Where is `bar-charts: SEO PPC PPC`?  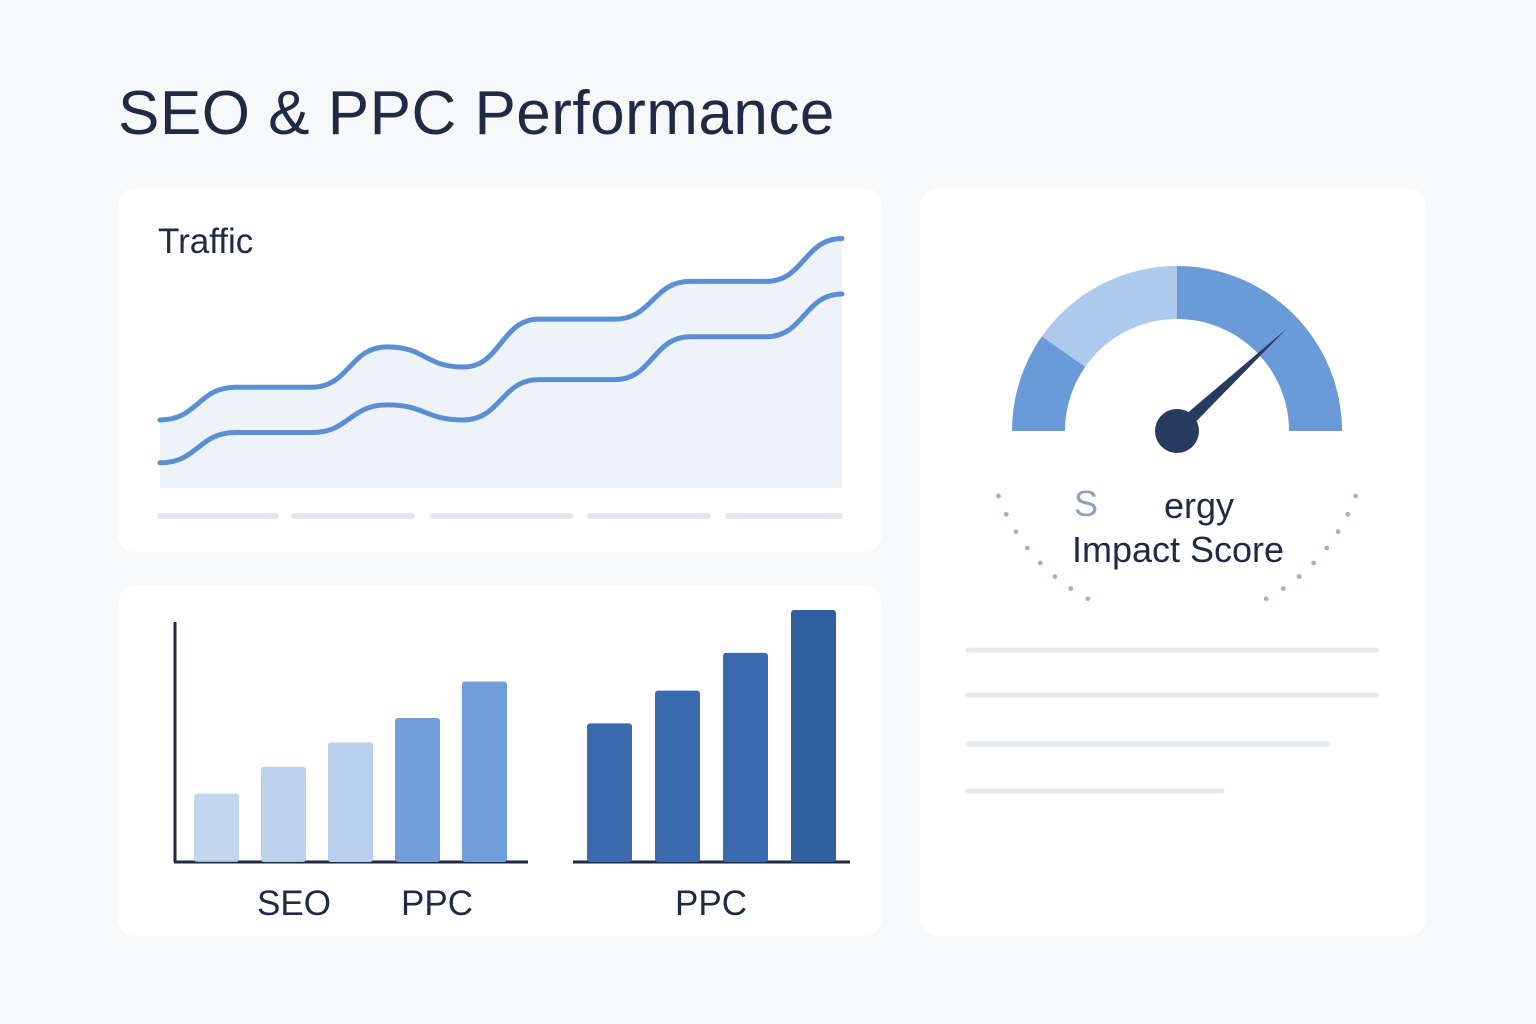 bar-charts: SEO PPC PPC is located at coordinates (511, 766).